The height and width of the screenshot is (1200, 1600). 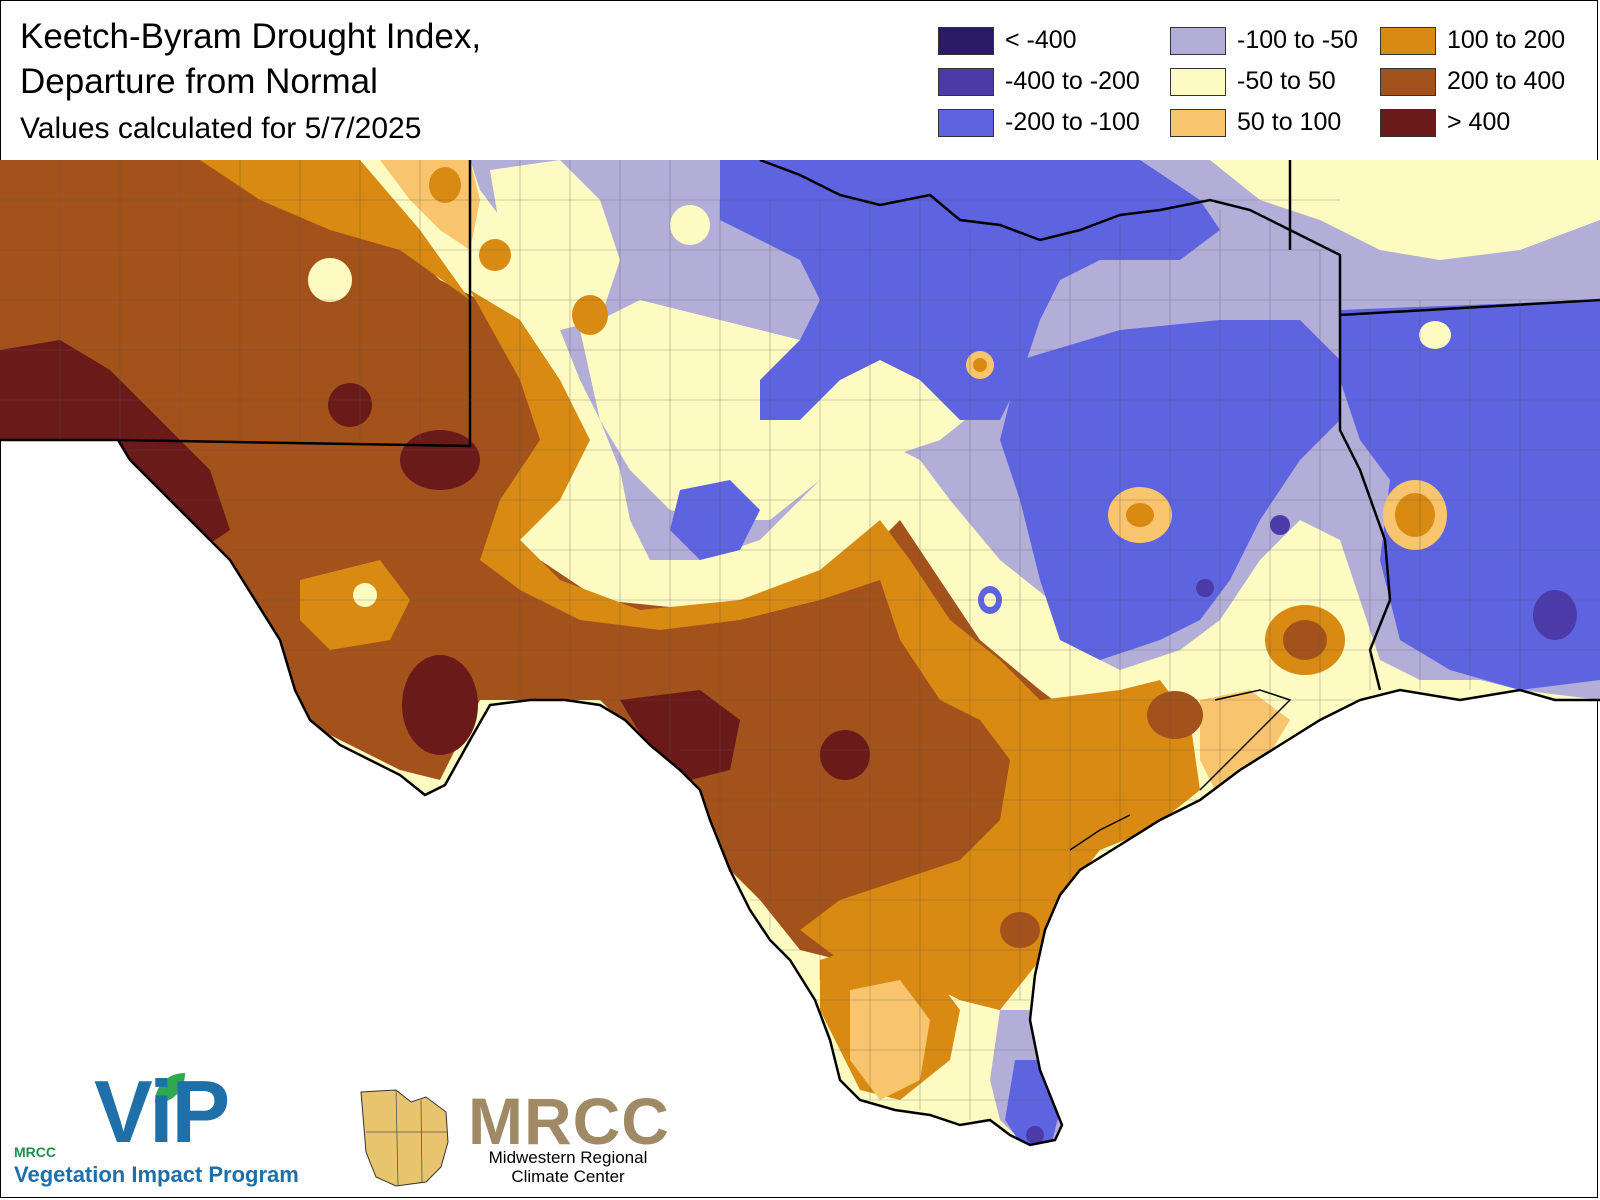 I want to click on legend-item: -50 to 50, so click(x=1275, y=81).